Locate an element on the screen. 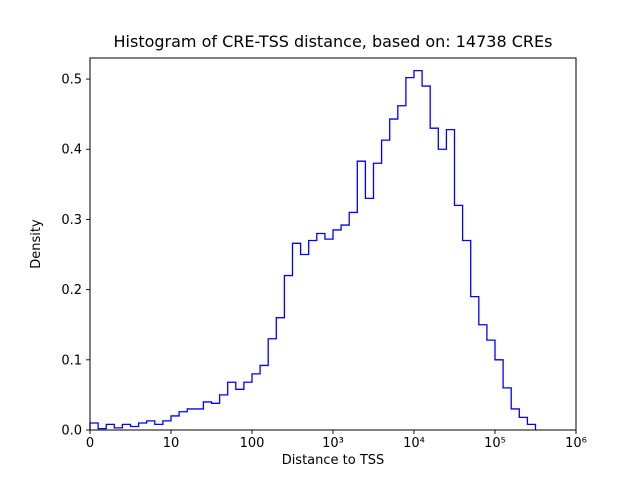  x-tick-label: 100 is located at coordinates (252, 443).